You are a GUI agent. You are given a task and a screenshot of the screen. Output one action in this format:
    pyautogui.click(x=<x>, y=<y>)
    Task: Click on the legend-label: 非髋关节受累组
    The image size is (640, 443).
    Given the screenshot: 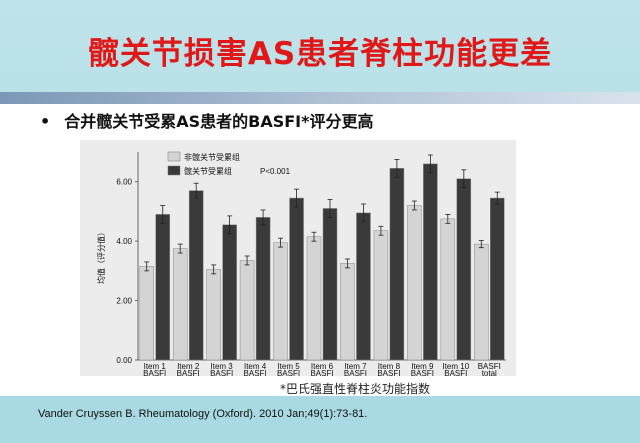 What is the action you would take?
    pyautogui.click(x=212, y=157)
    